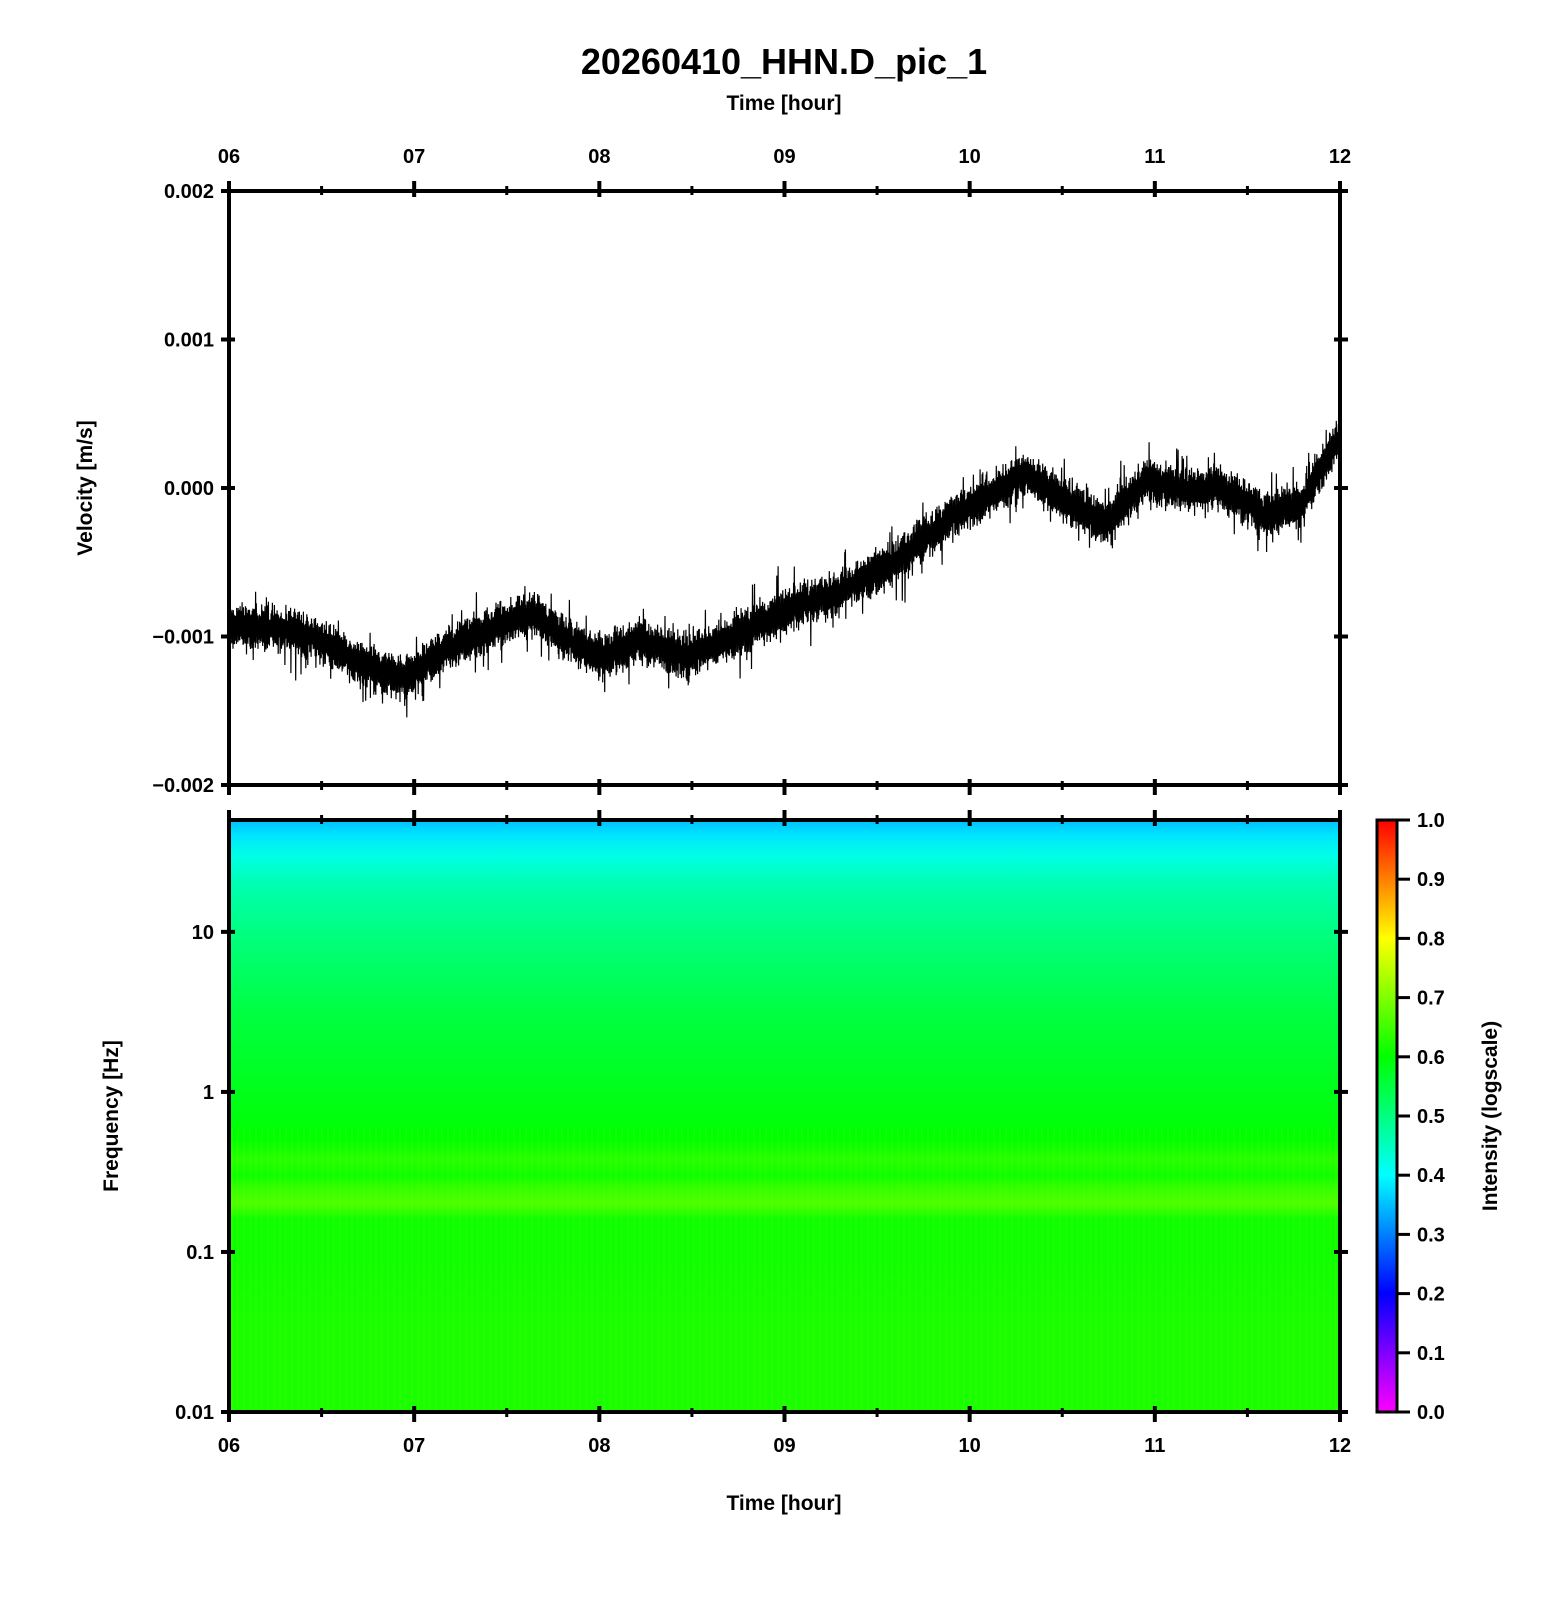  Describe the element at coordinates (208, 1093) in the screenshot. I see `frequency-tick-label: 1` at that location.